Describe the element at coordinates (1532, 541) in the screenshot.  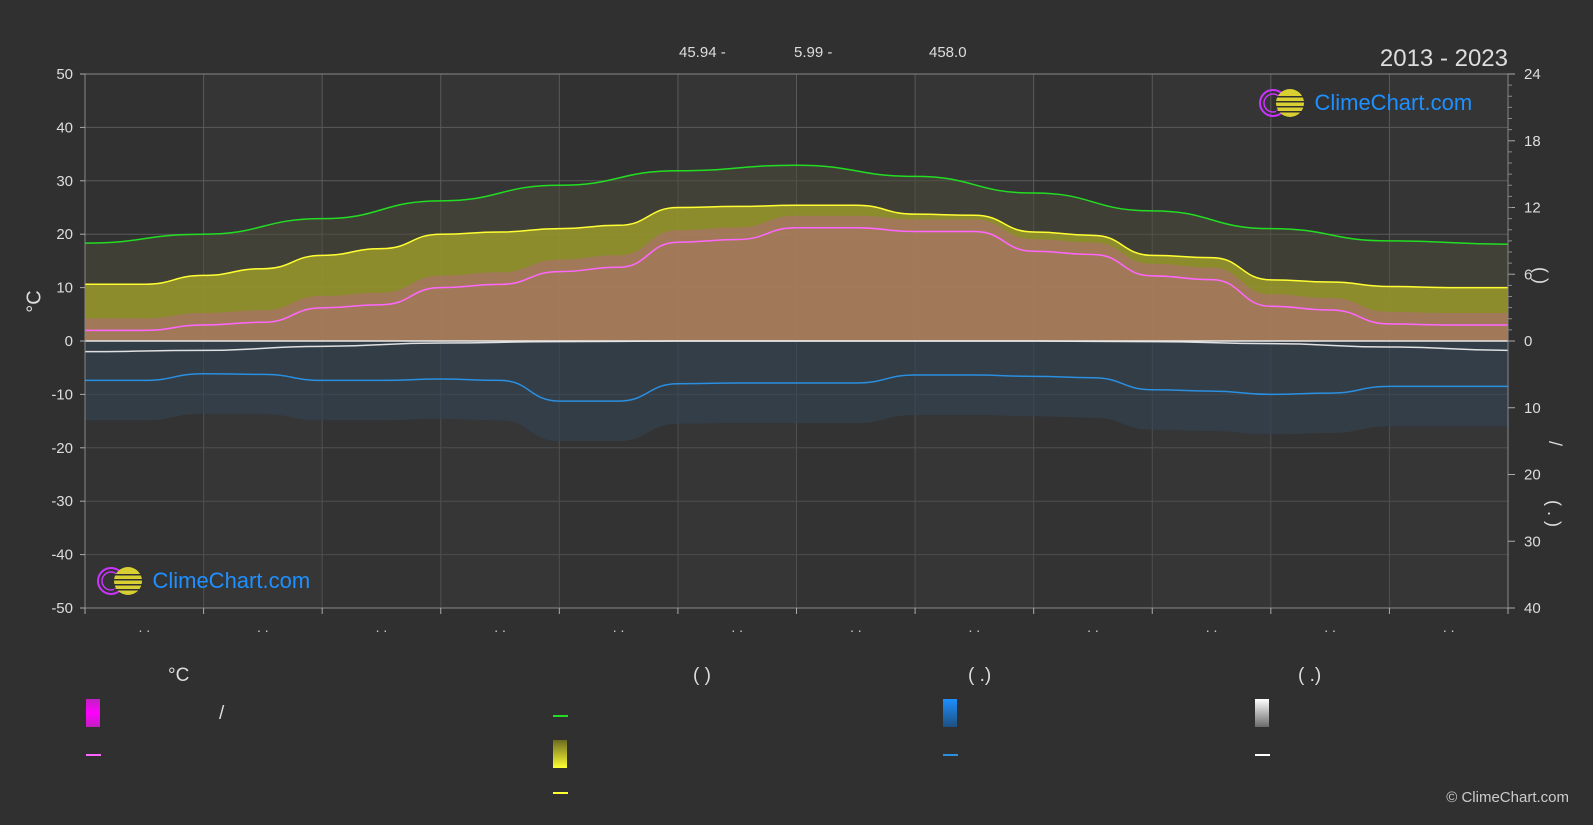
I see `y-right-tick-label: 30` at that location.